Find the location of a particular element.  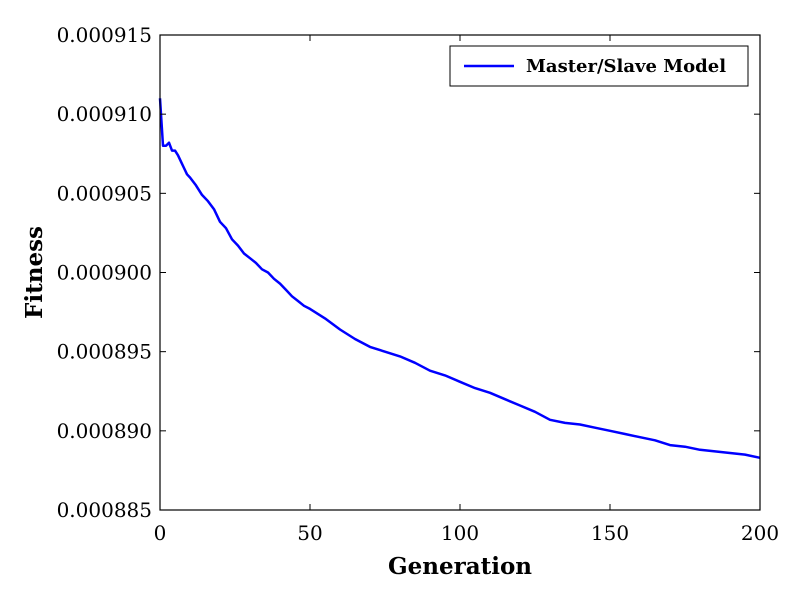

x-tick-label: 0 is located at coordinates (160, 533).